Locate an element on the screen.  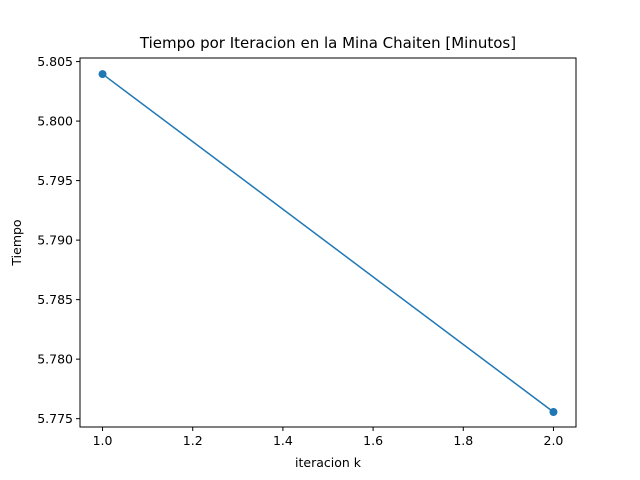
x-tick-label: 1.4 is located at coordinates (283, 440).